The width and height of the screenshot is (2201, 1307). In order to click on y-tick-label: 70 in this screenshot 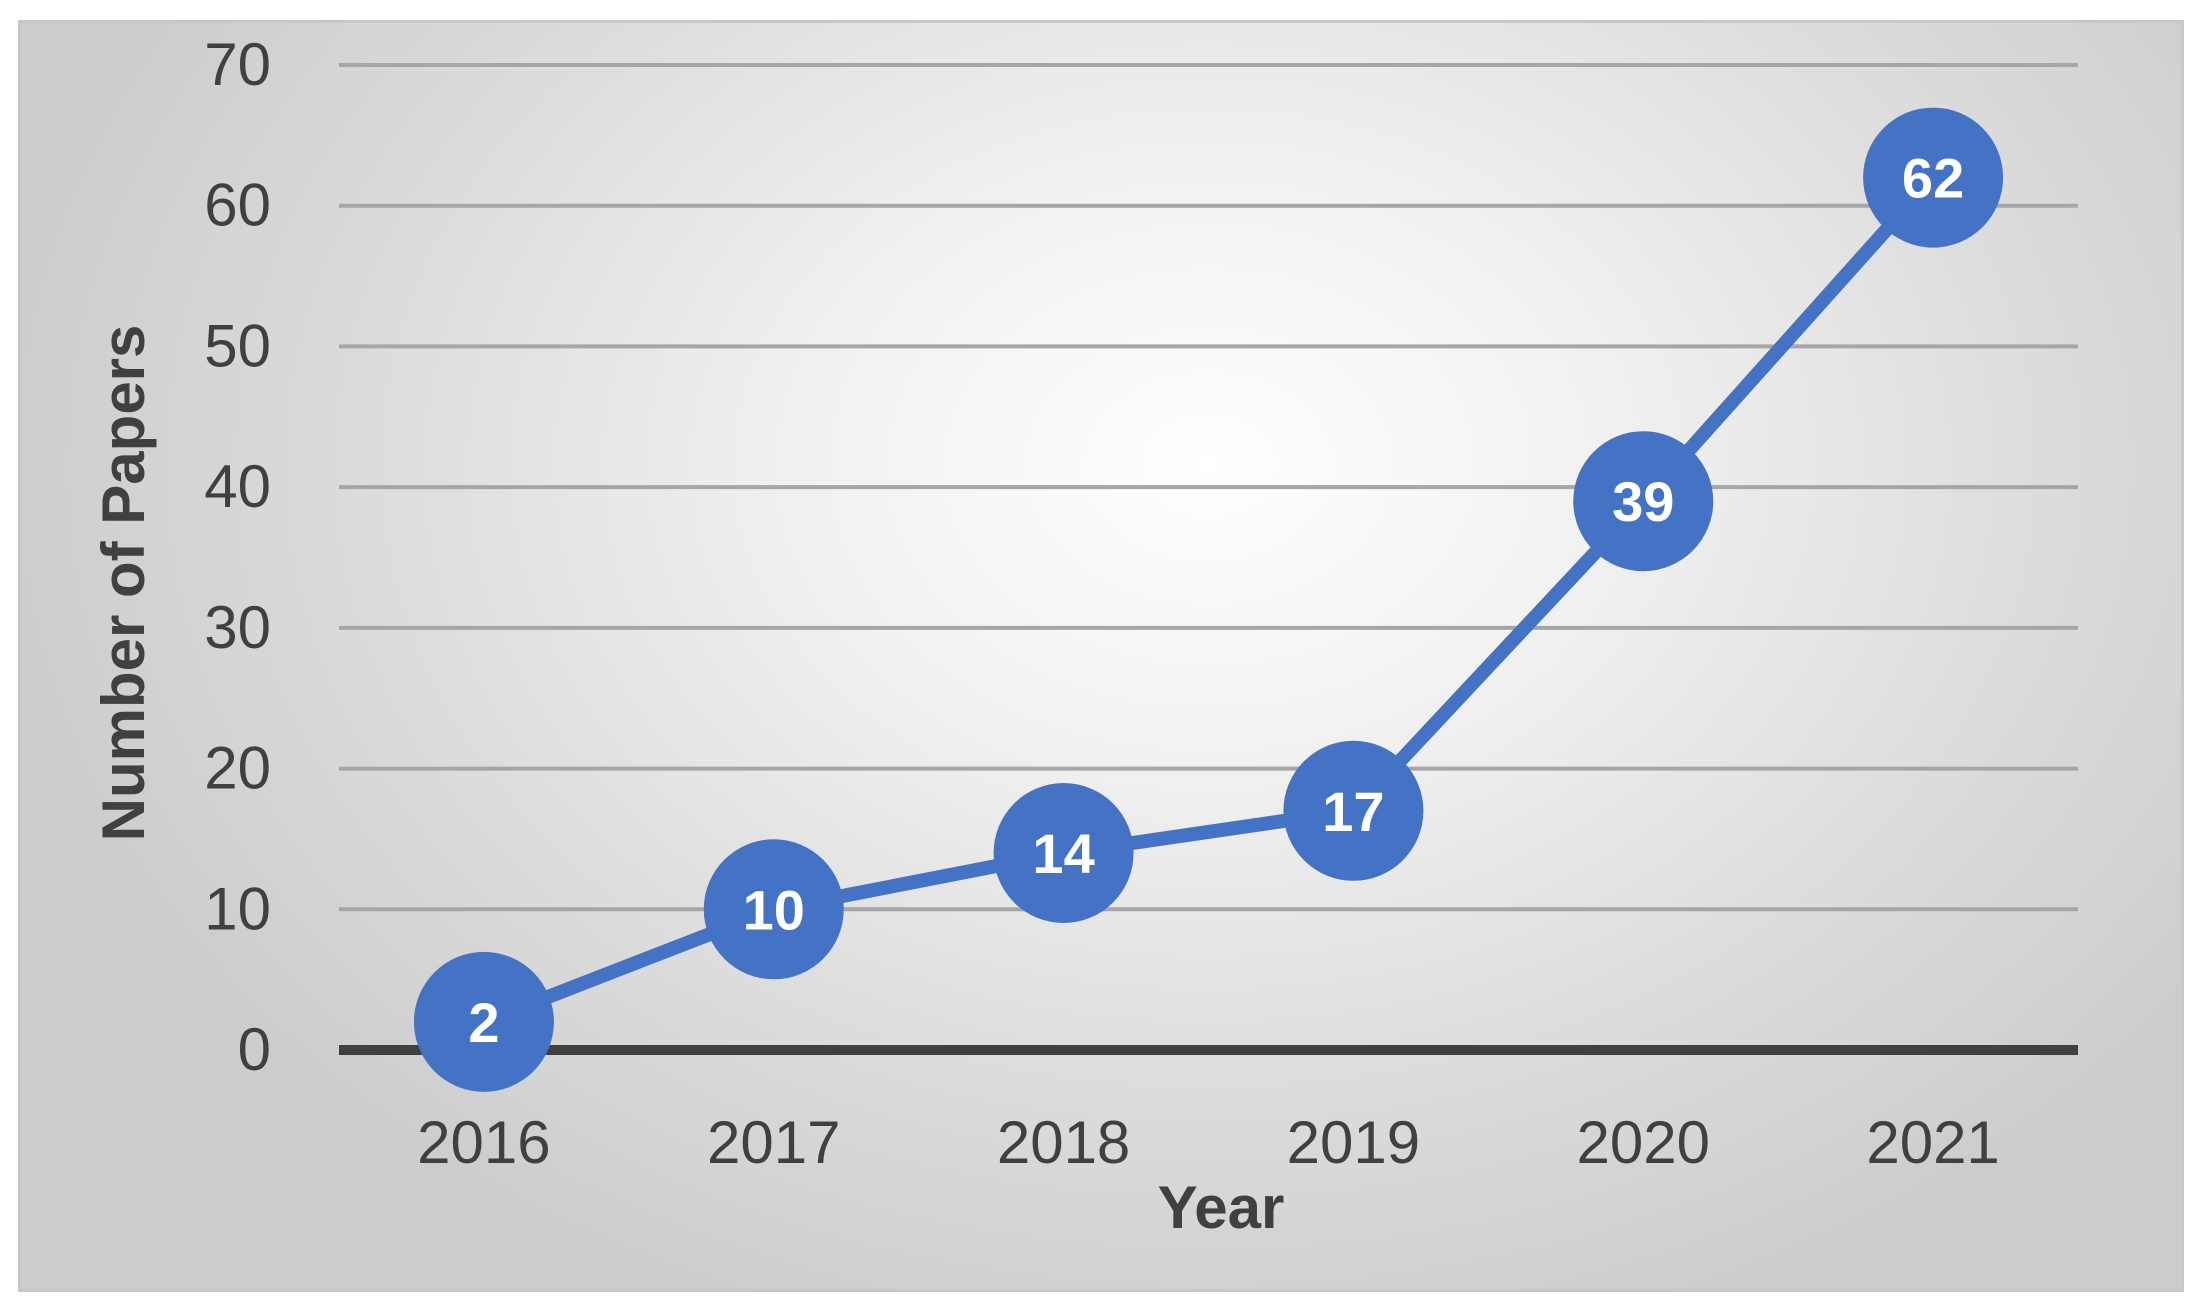, I will do `click(237, 64)`.